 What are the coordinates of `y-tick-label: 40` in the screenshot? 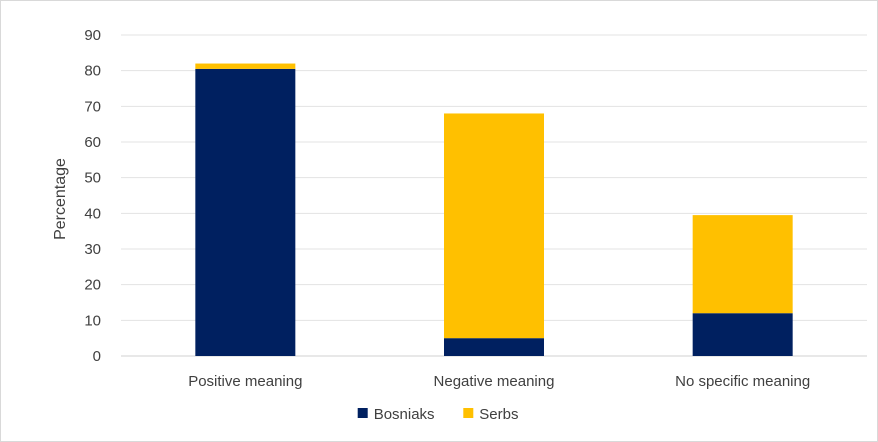 It's located at (92, 213).